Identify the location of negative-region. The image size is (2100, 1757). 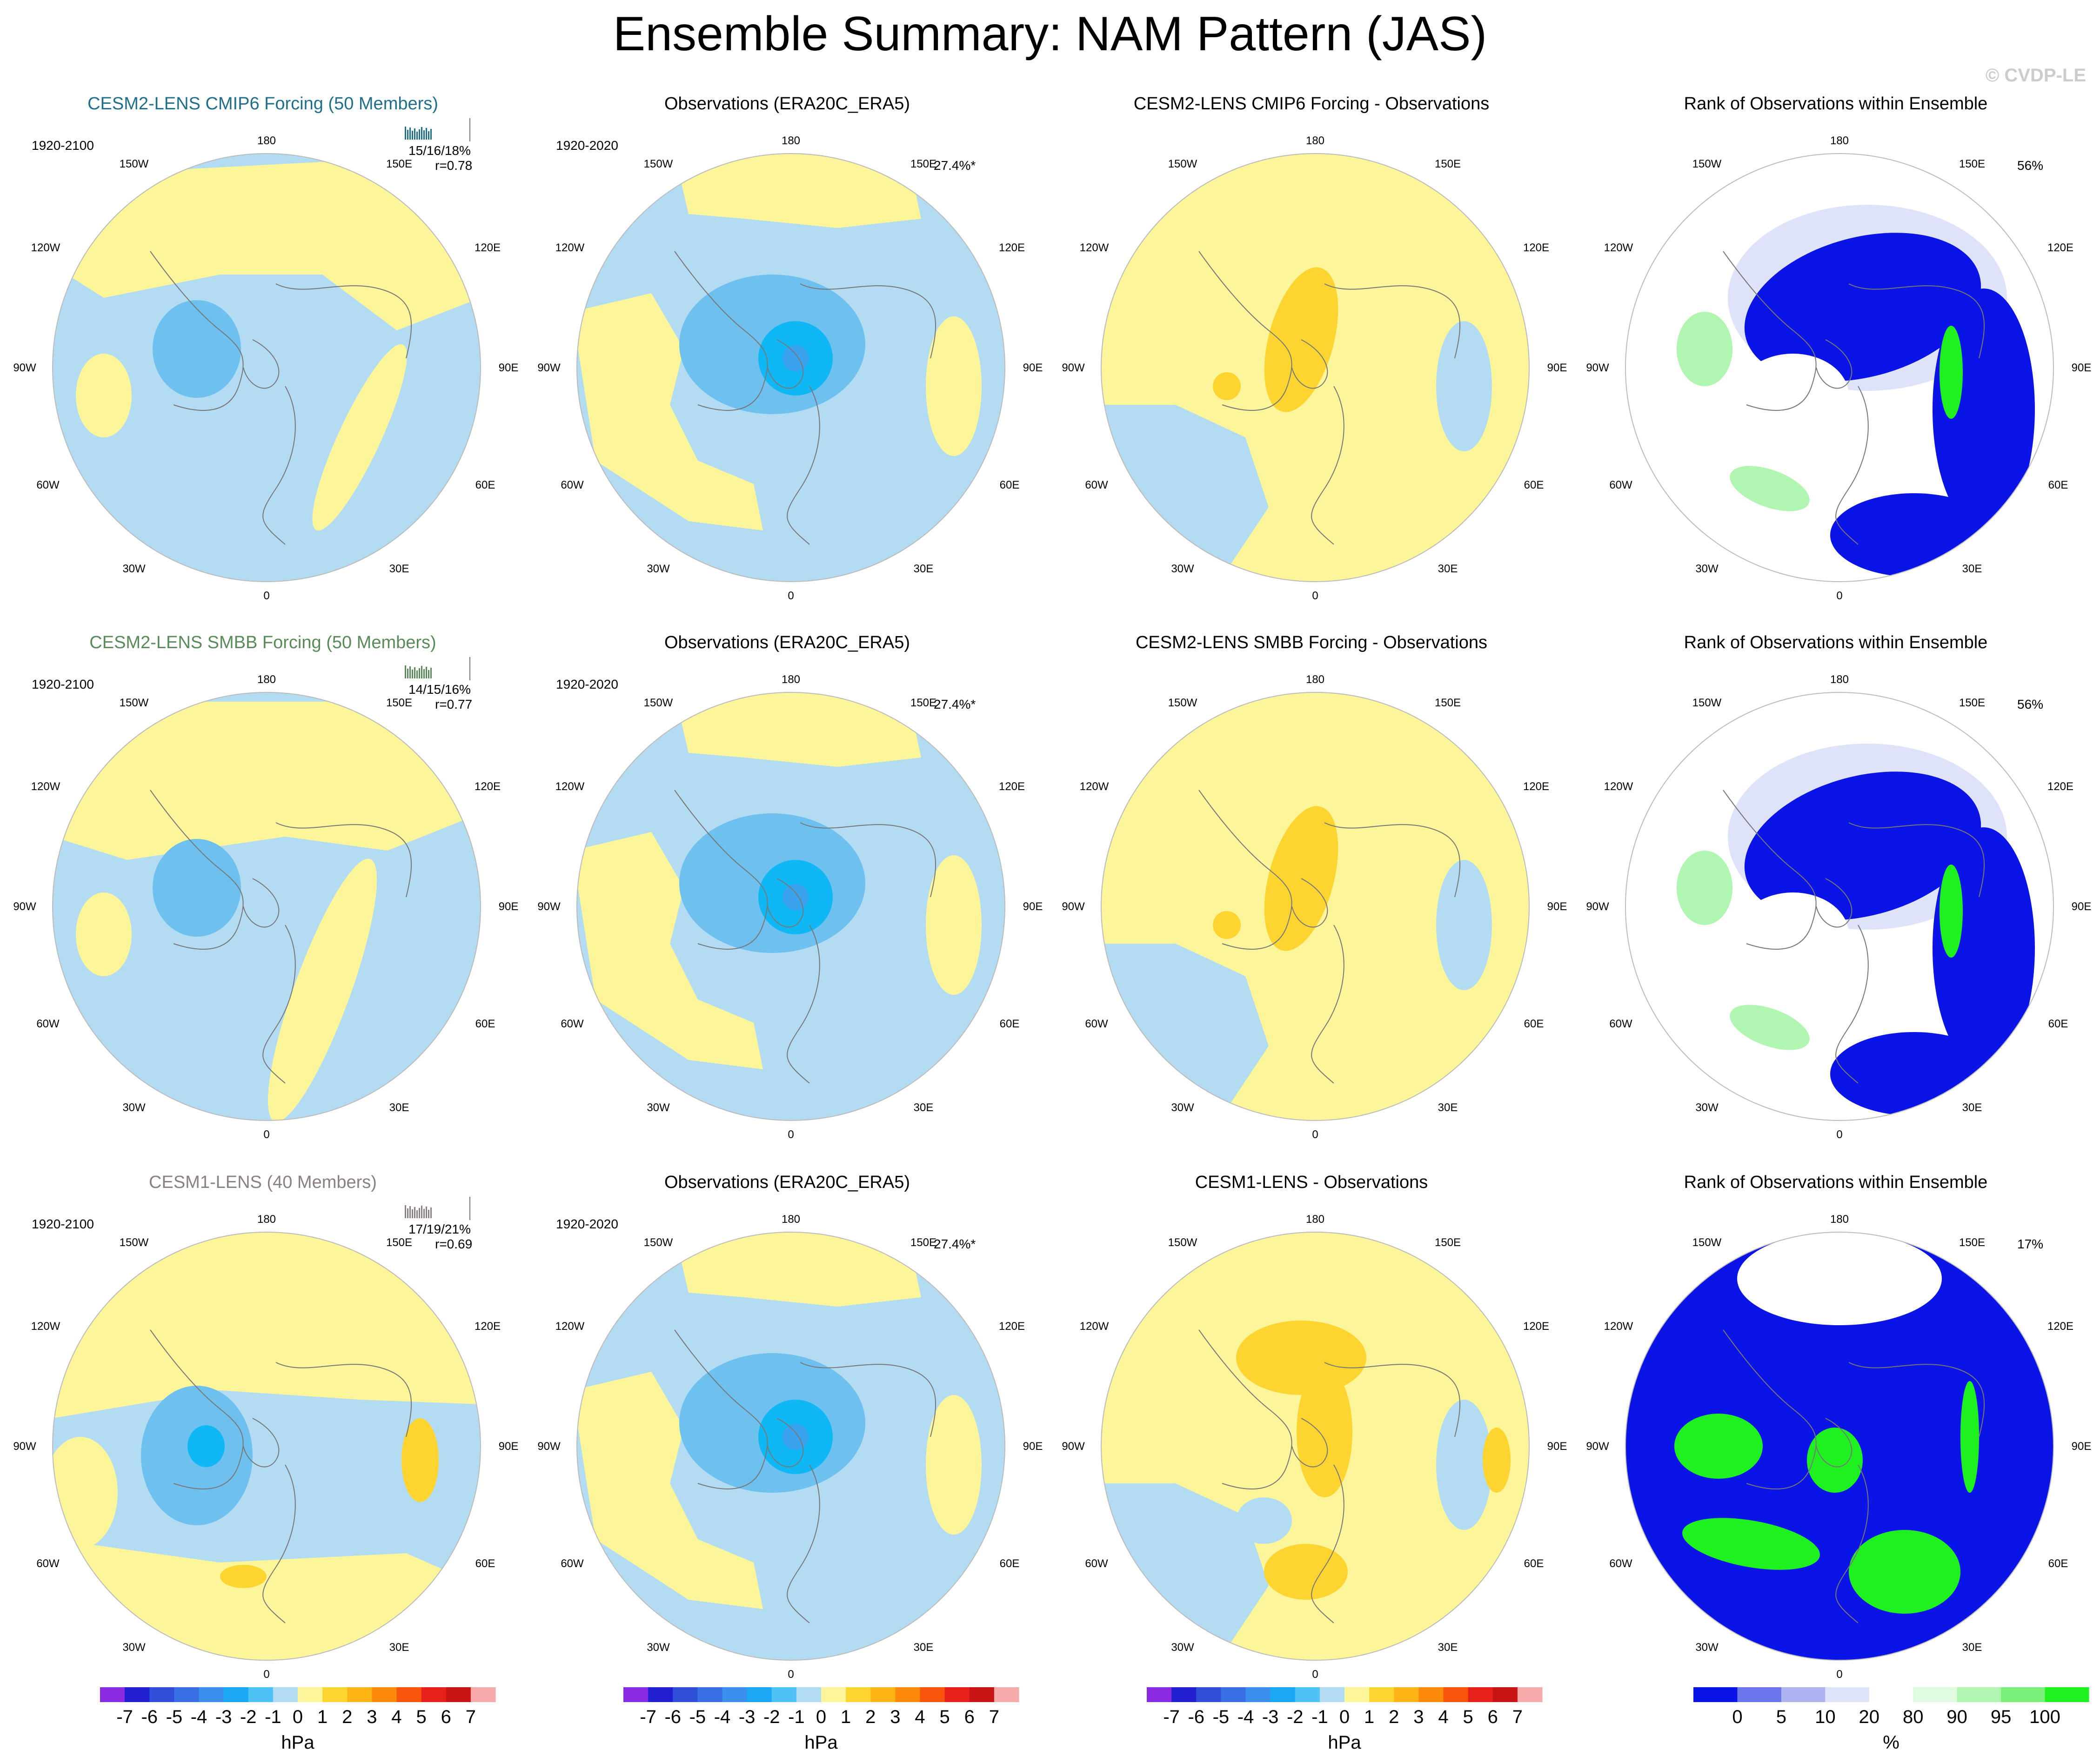
(1464, 925).